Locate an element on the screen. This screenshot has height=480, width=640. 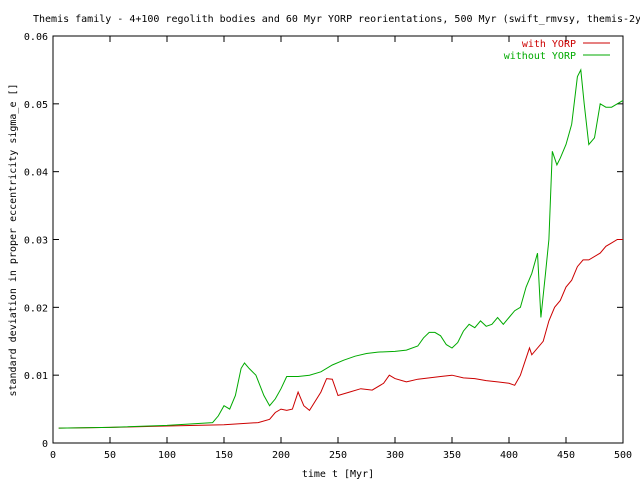
x-tick-label: 50 is located at coordinates (110, 455).